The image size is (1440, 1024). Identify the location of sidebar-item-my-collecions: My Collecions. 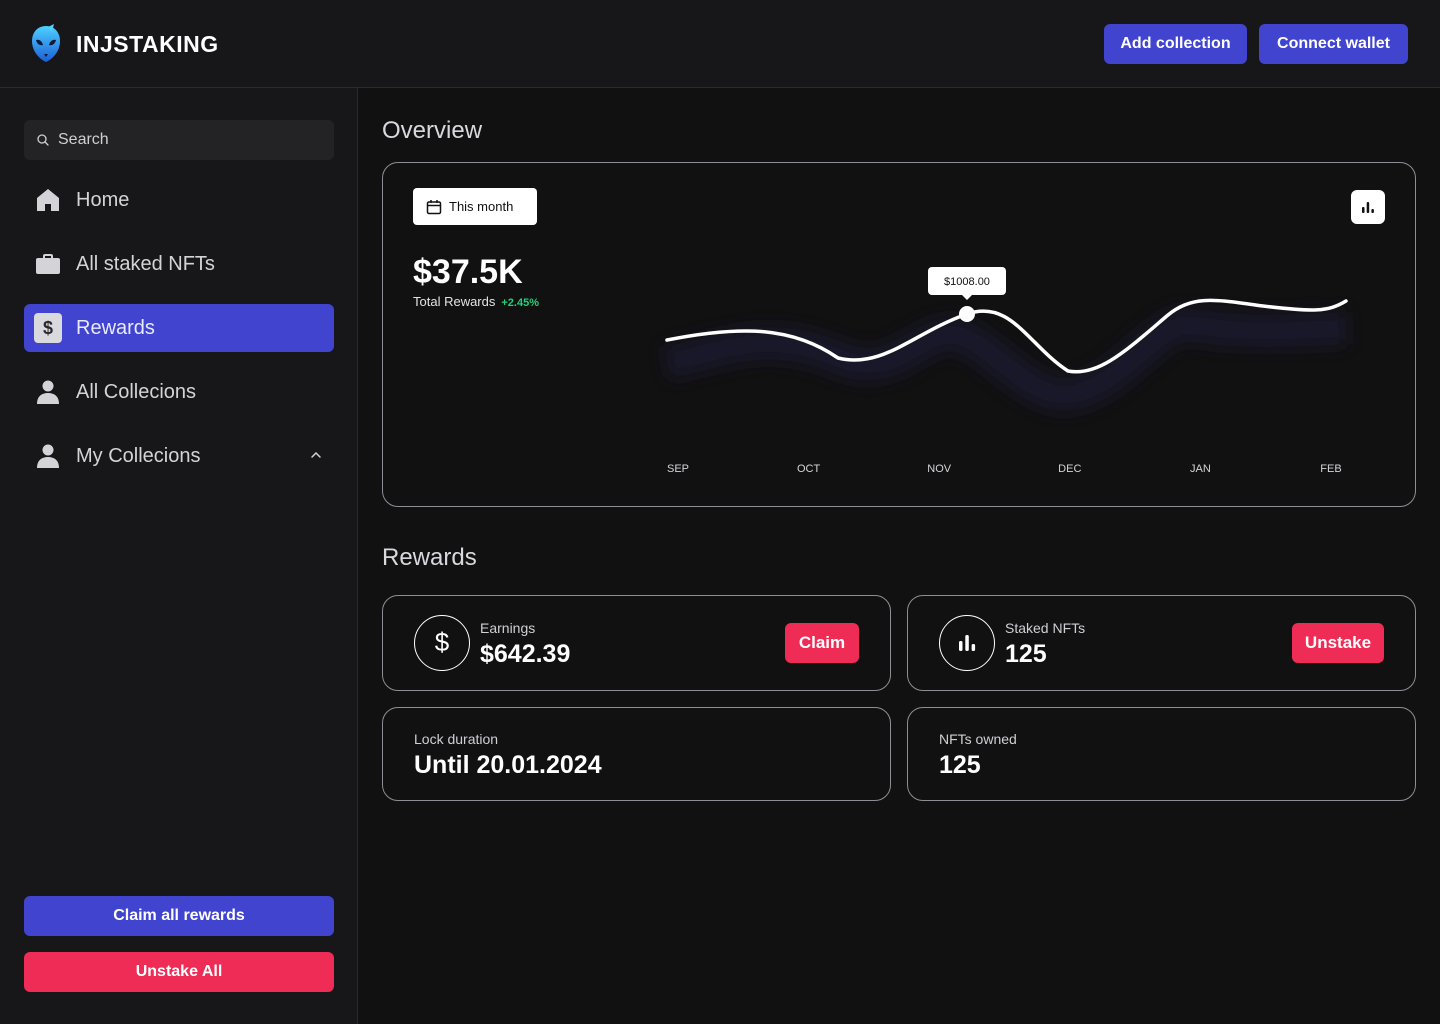
(179, 456).